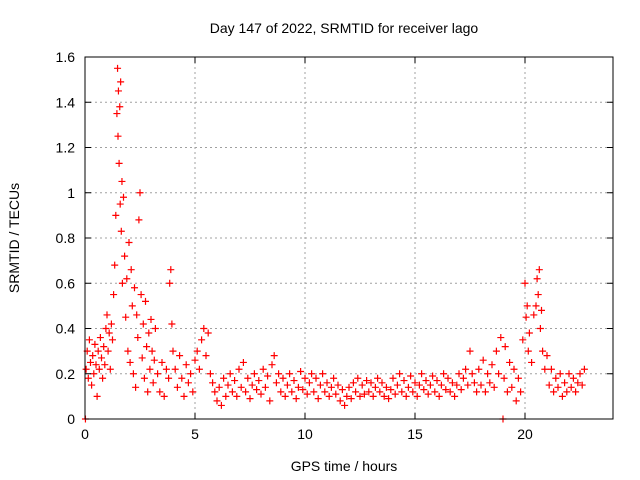 The image size is (640, 480). I want to click on x-tick-label: 5, so click(195, 434).